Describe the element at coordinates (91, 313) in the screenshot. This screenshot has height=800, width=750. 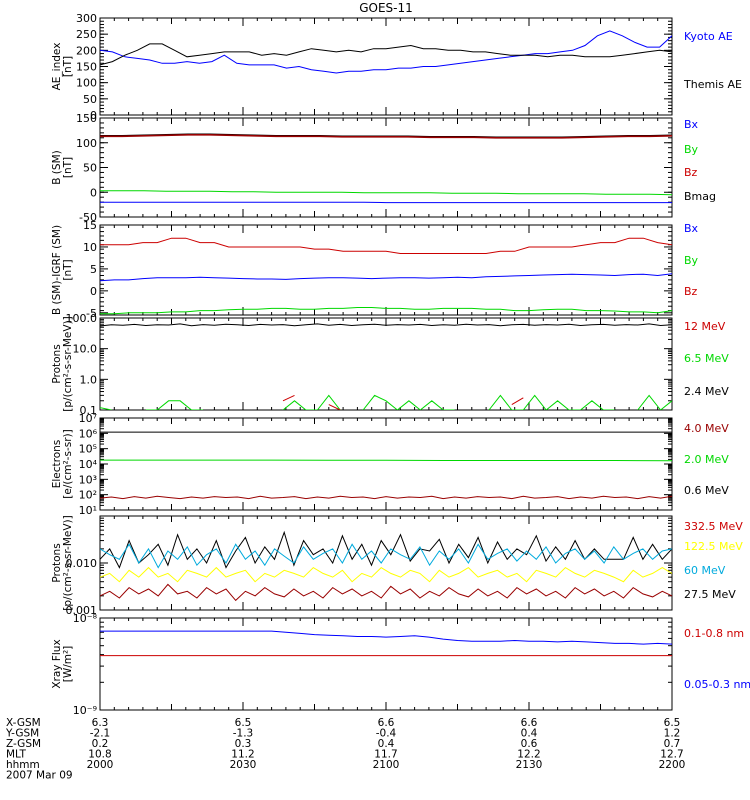
I see `y-tick-label: -5` at that location.